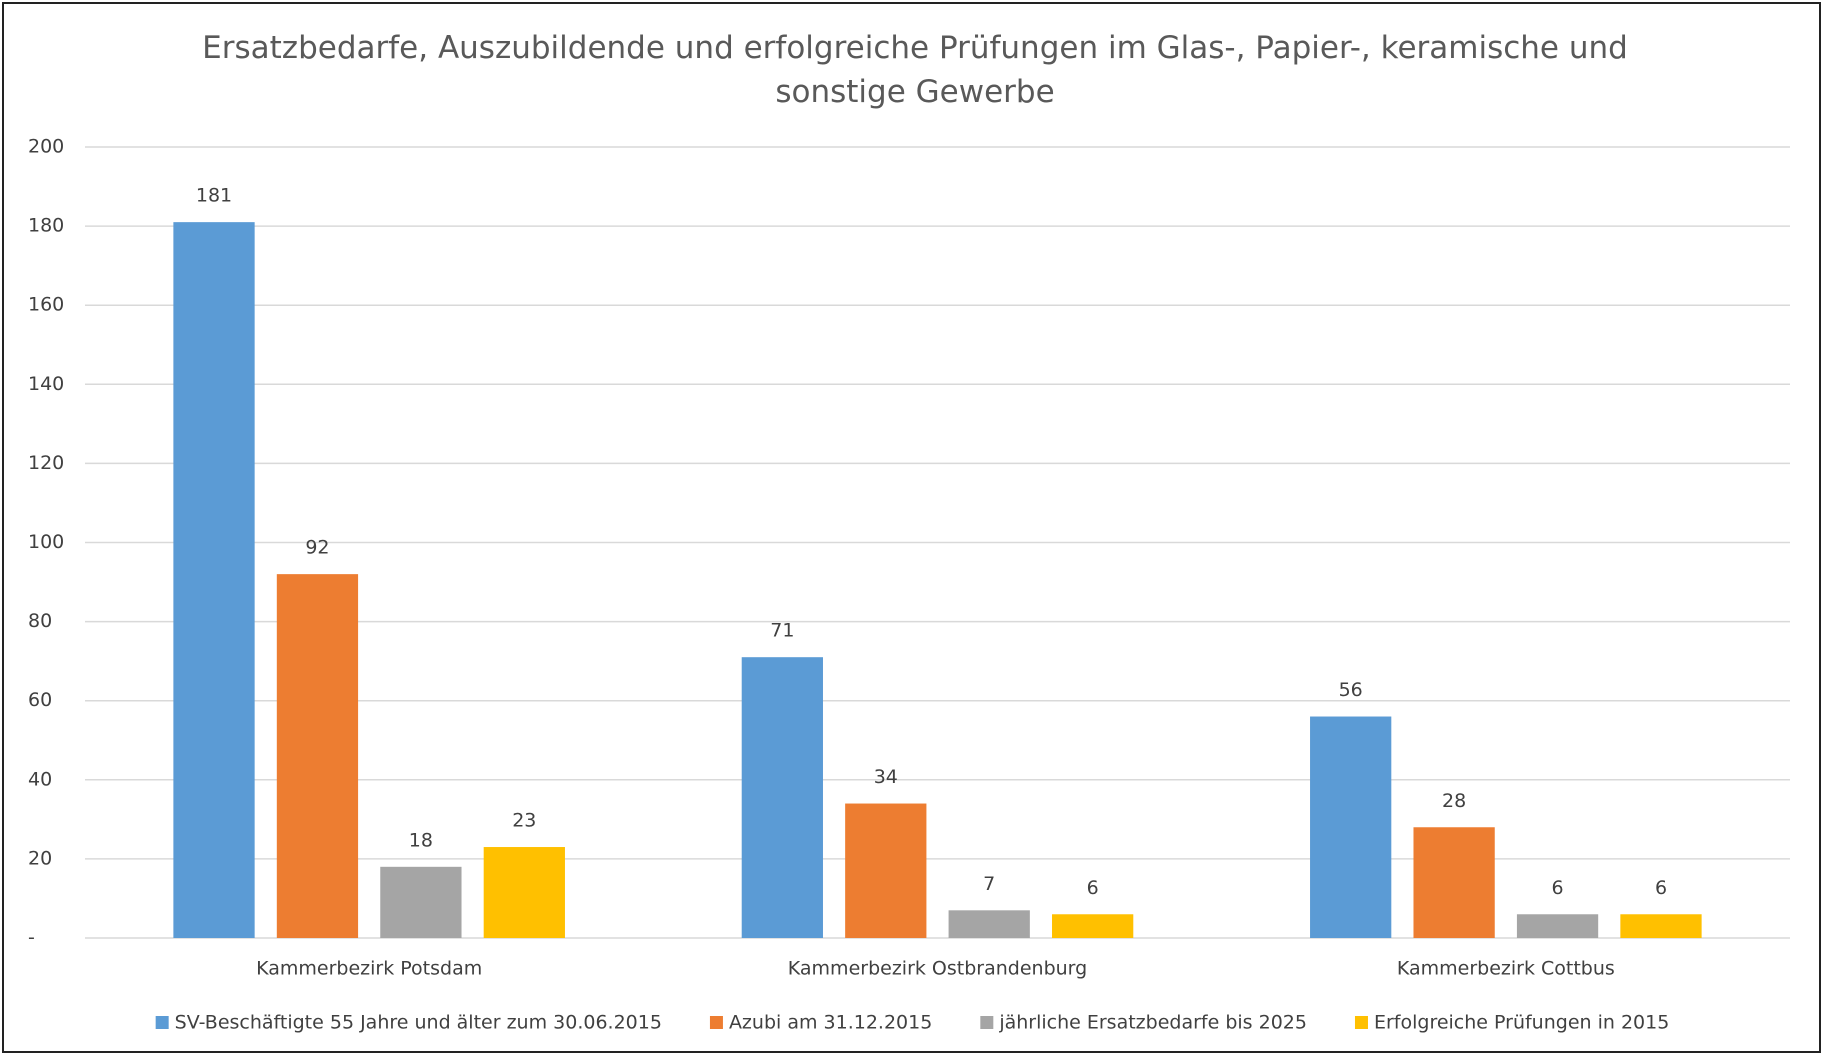  I want to click on legend-label: Azubi am 31.12.2015, so click(830, 1023).